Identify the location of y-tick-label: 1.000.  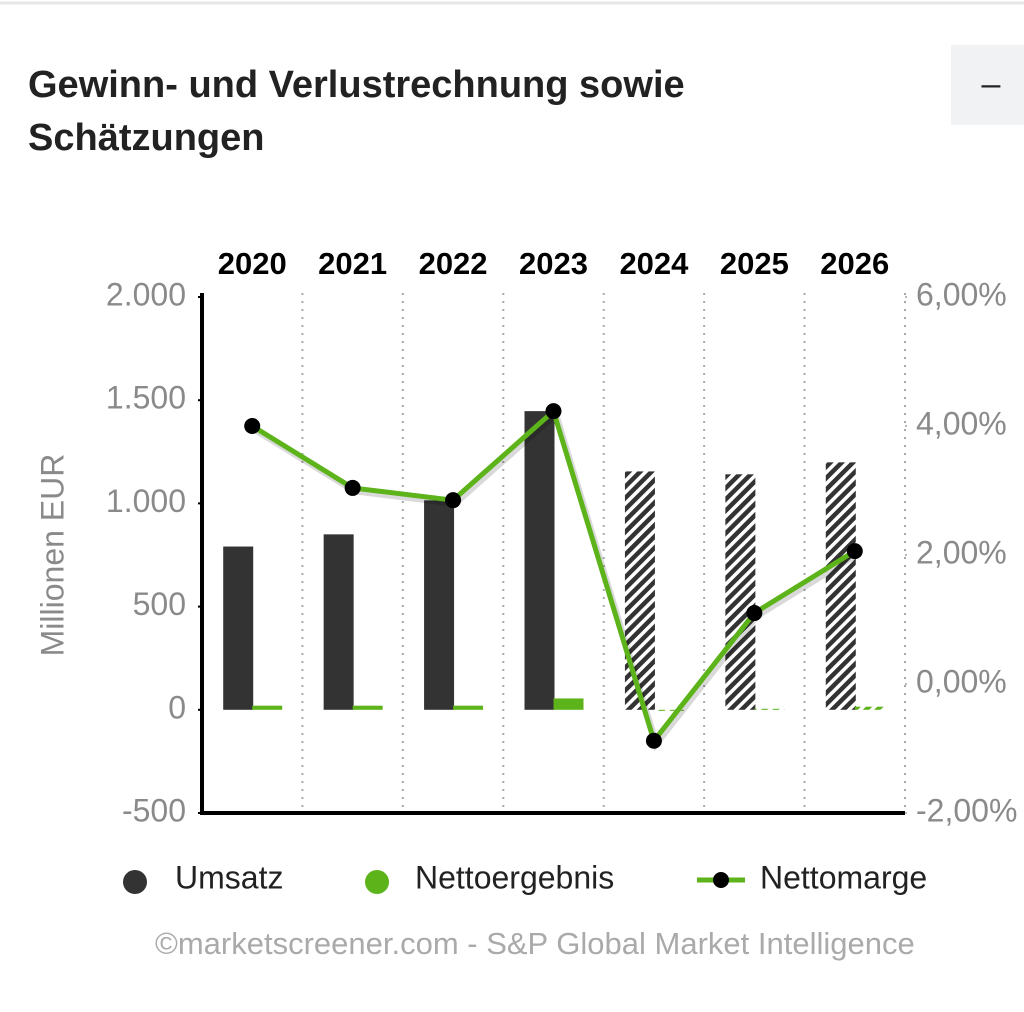
(146, 501).